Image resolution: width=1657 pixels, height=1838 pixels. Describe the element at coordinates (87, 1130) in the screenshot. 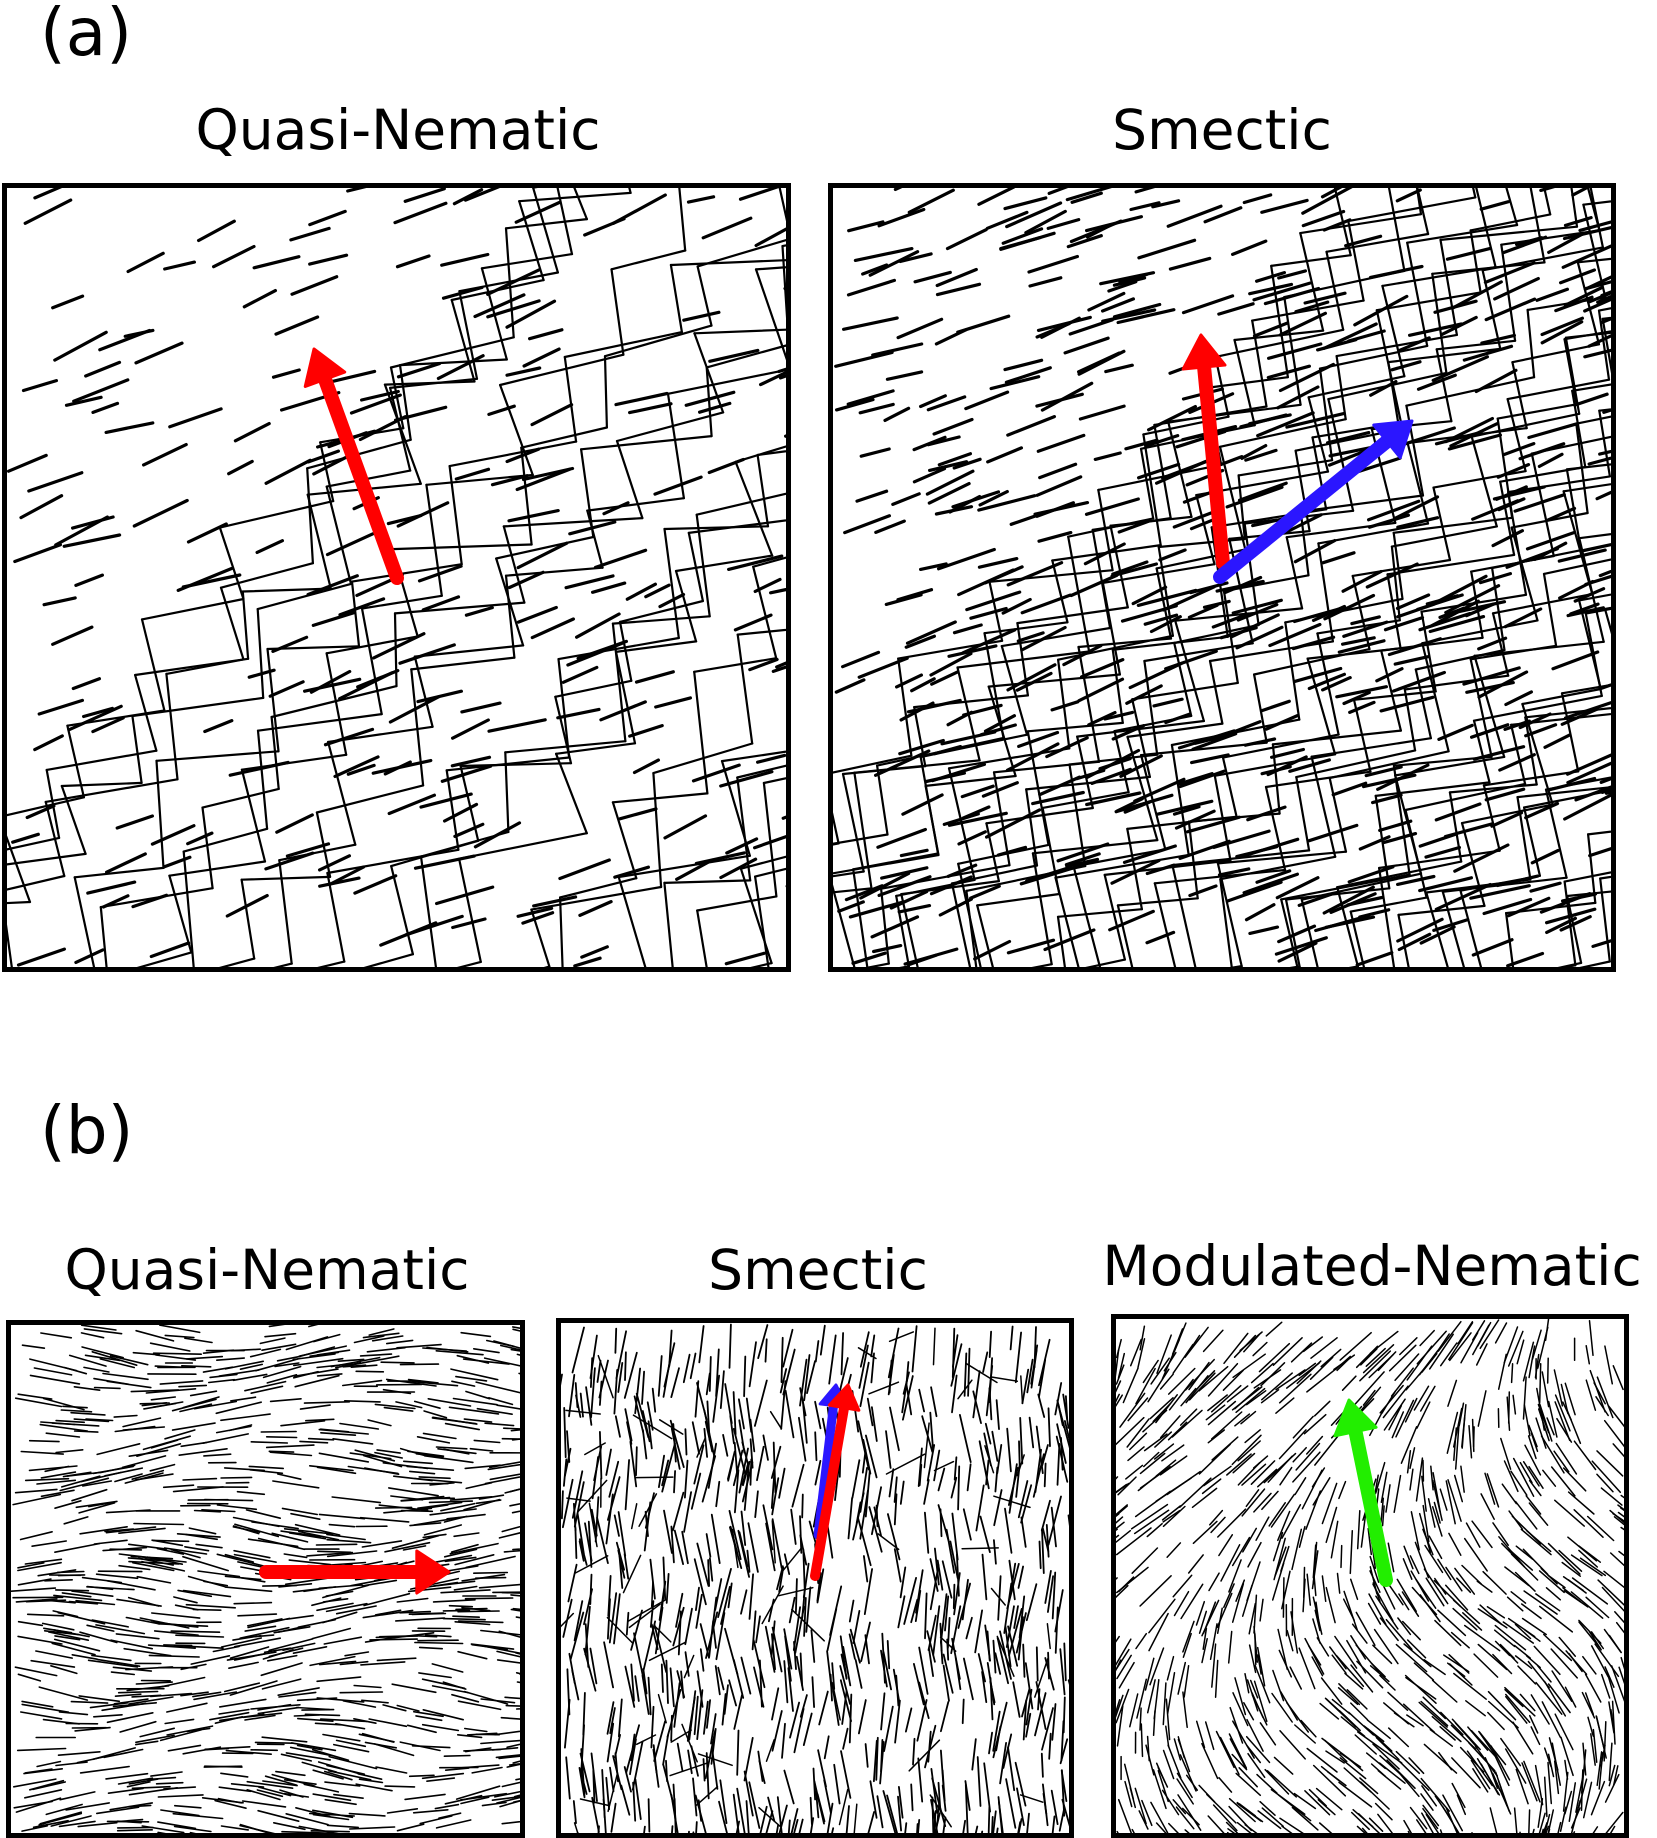

I see `part-b-label: (b)` at that location.